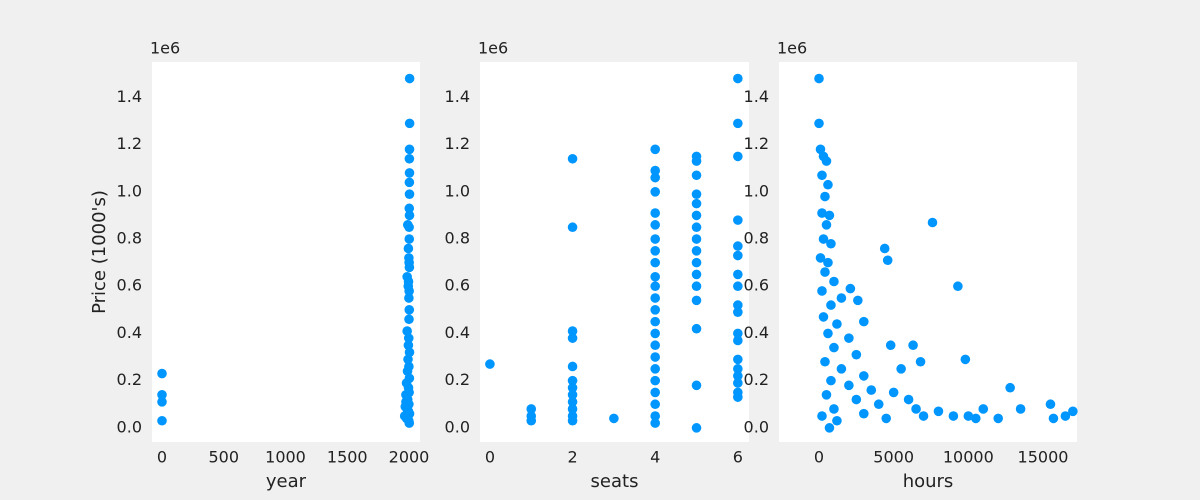 The image size is (1200, 500). I want to click on x-tick-label: 2, so click(572, 457).